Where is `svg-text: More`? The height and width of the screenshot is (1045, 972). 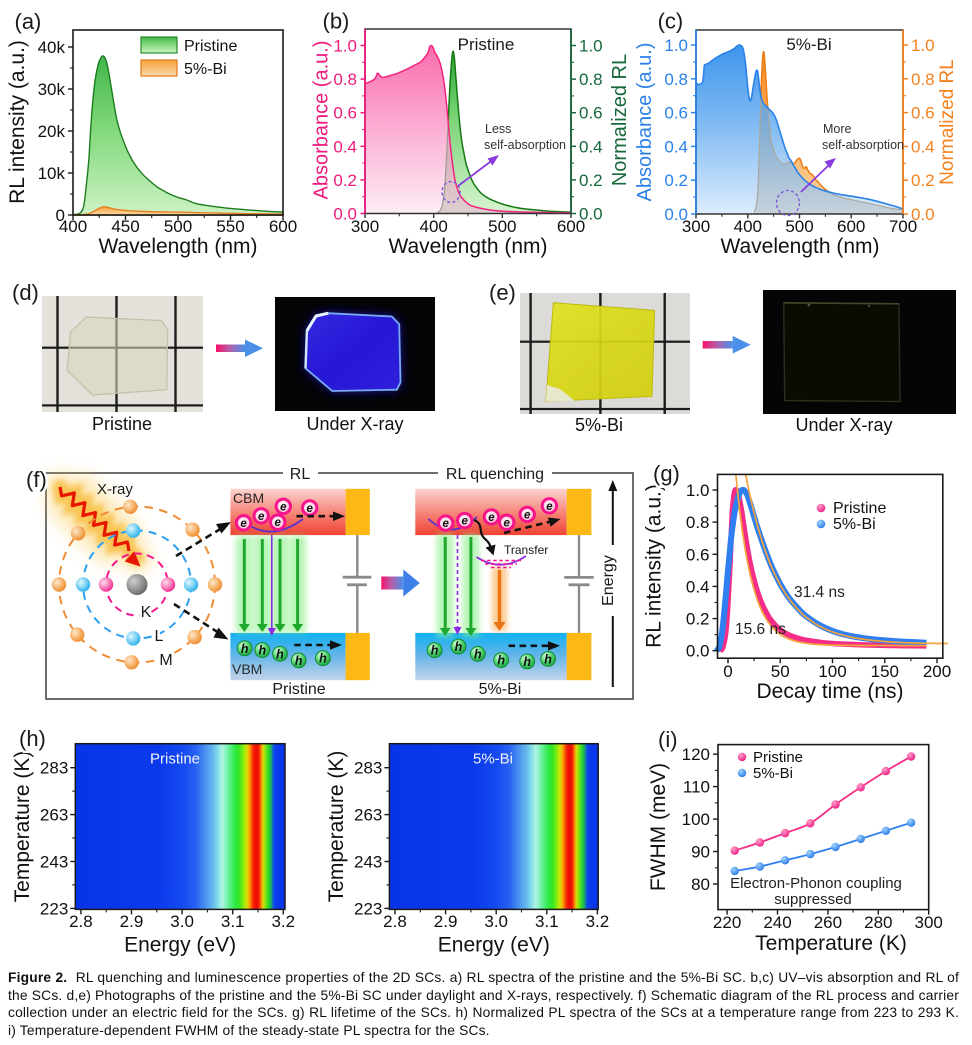 svg-text: More is located at coordinates (837, 129).